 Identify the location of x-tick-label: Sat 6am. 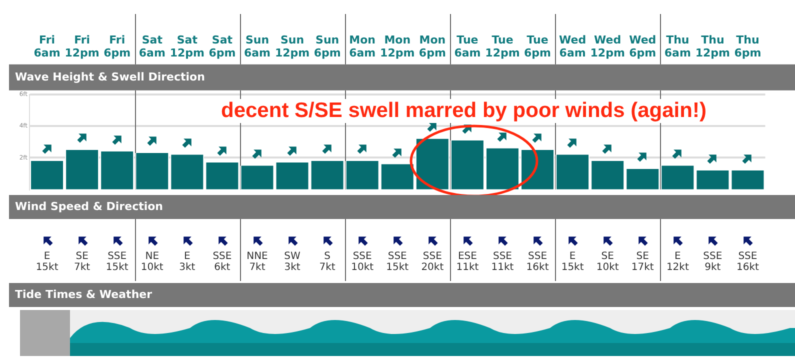
(152, 46).